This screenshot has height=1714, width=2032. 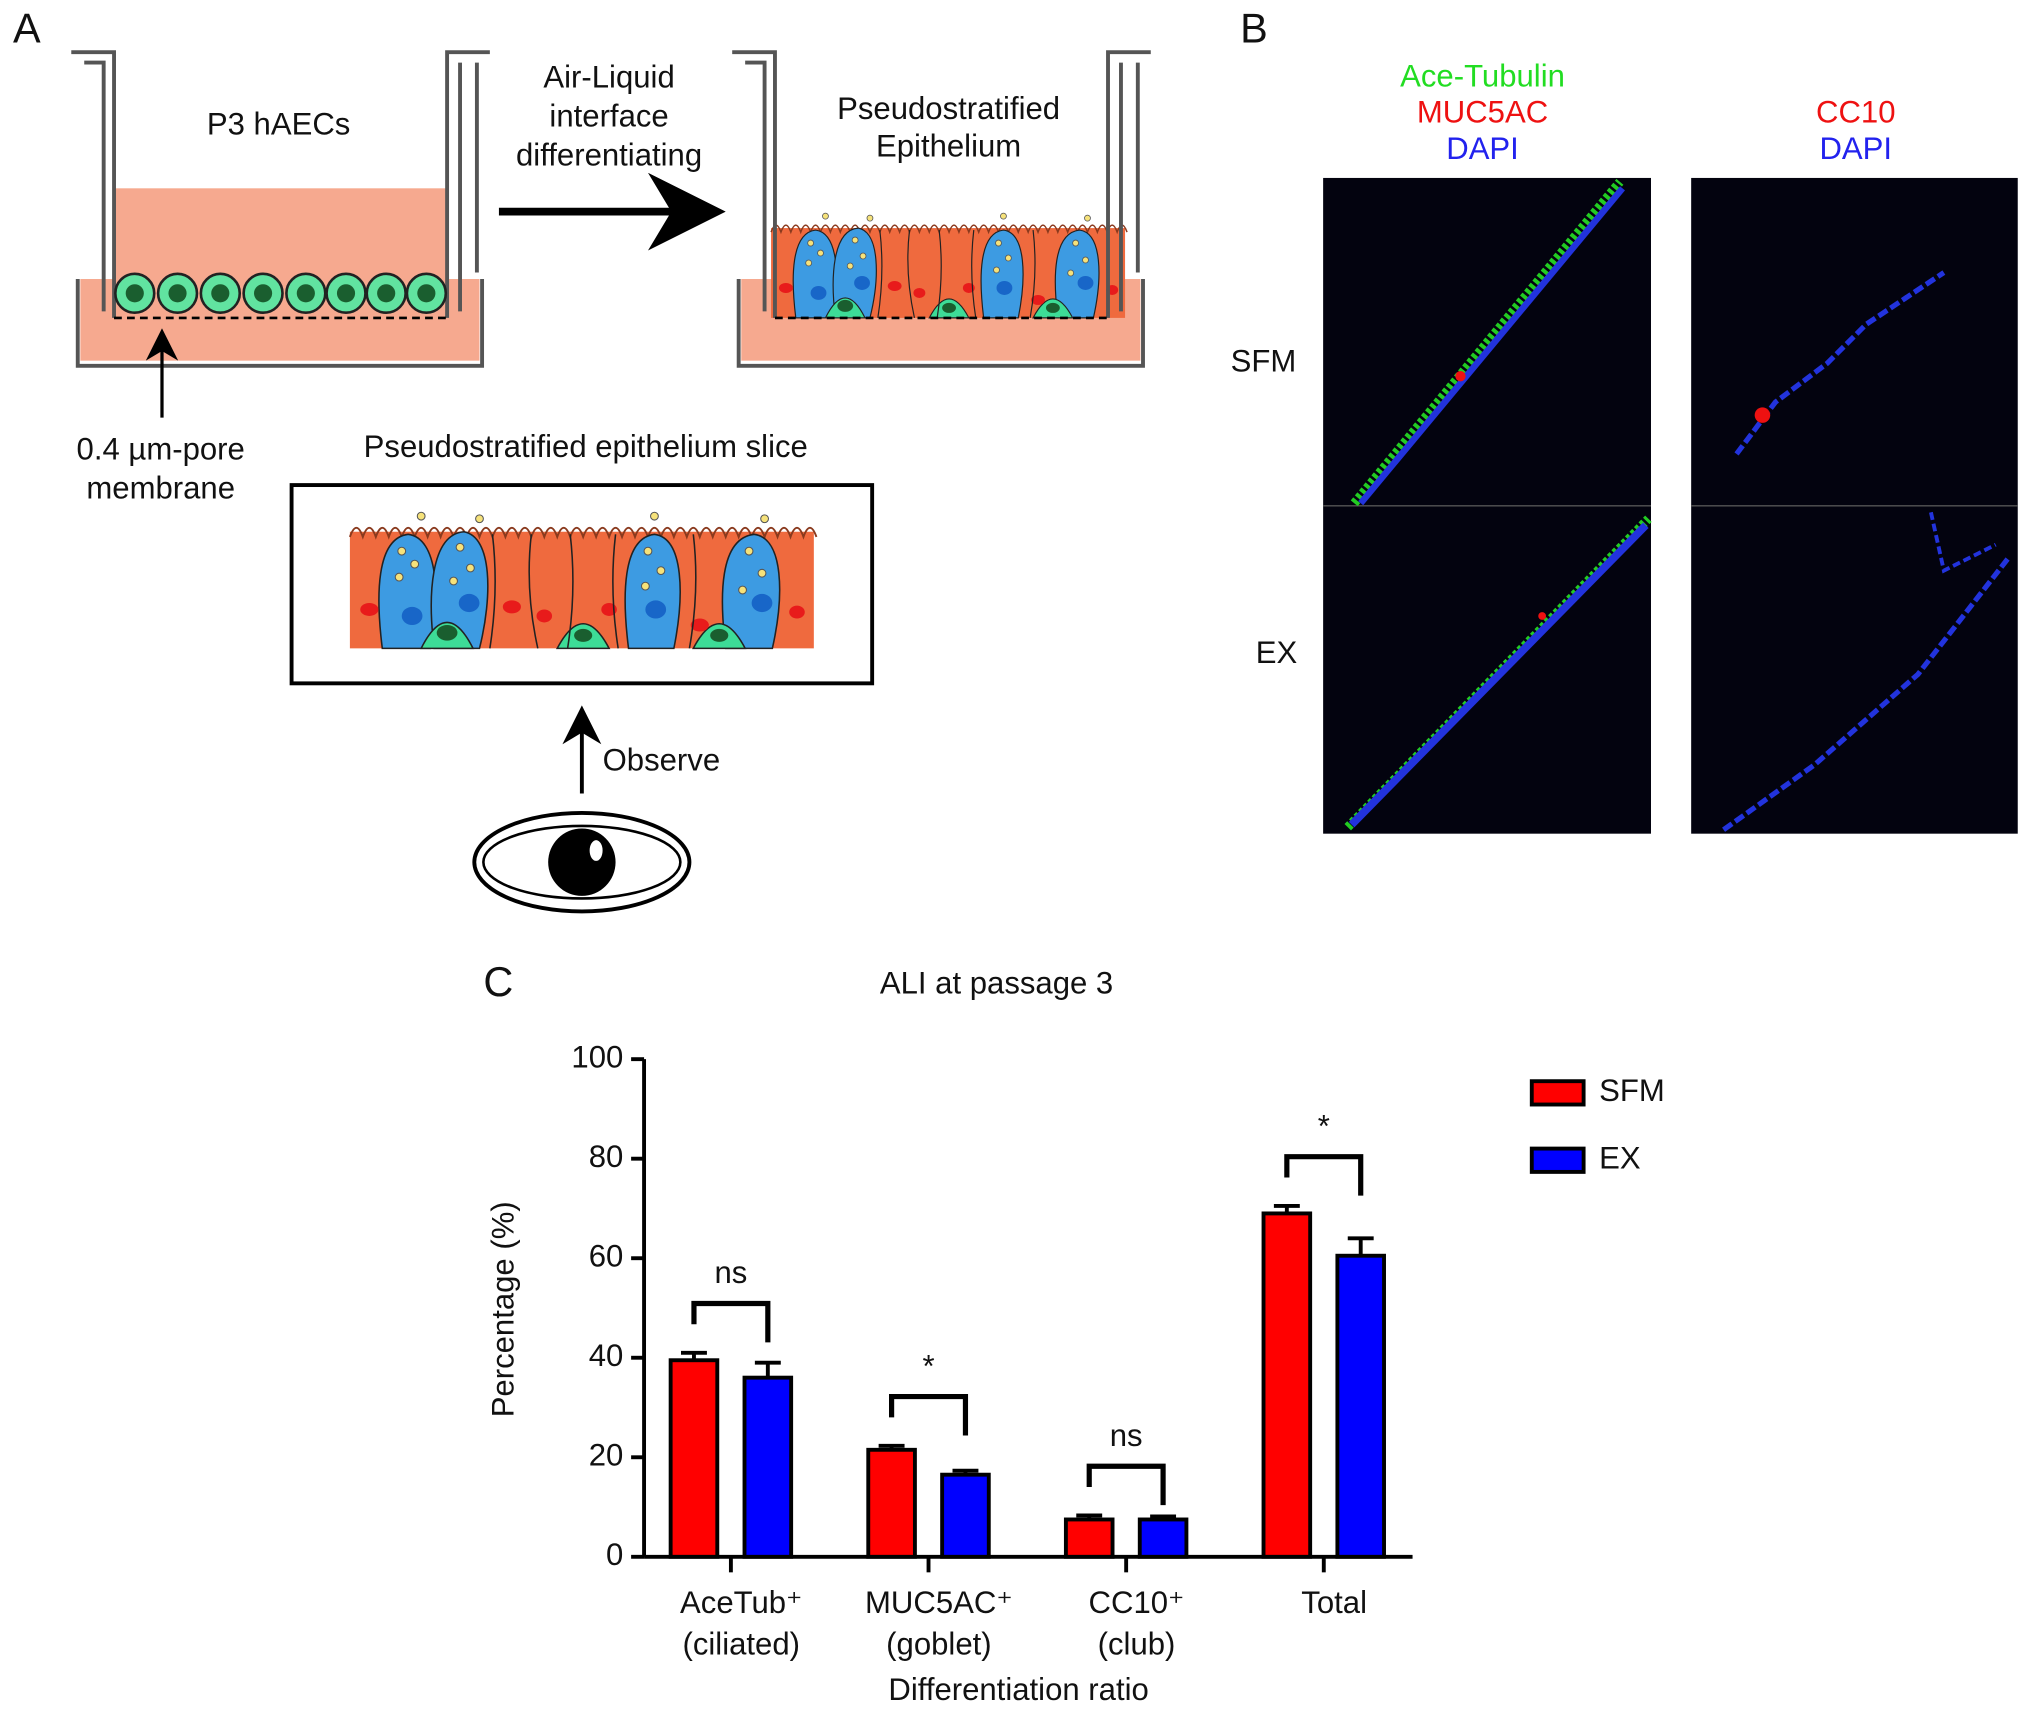 I want to click on well-left, so click(x=280, y=209).